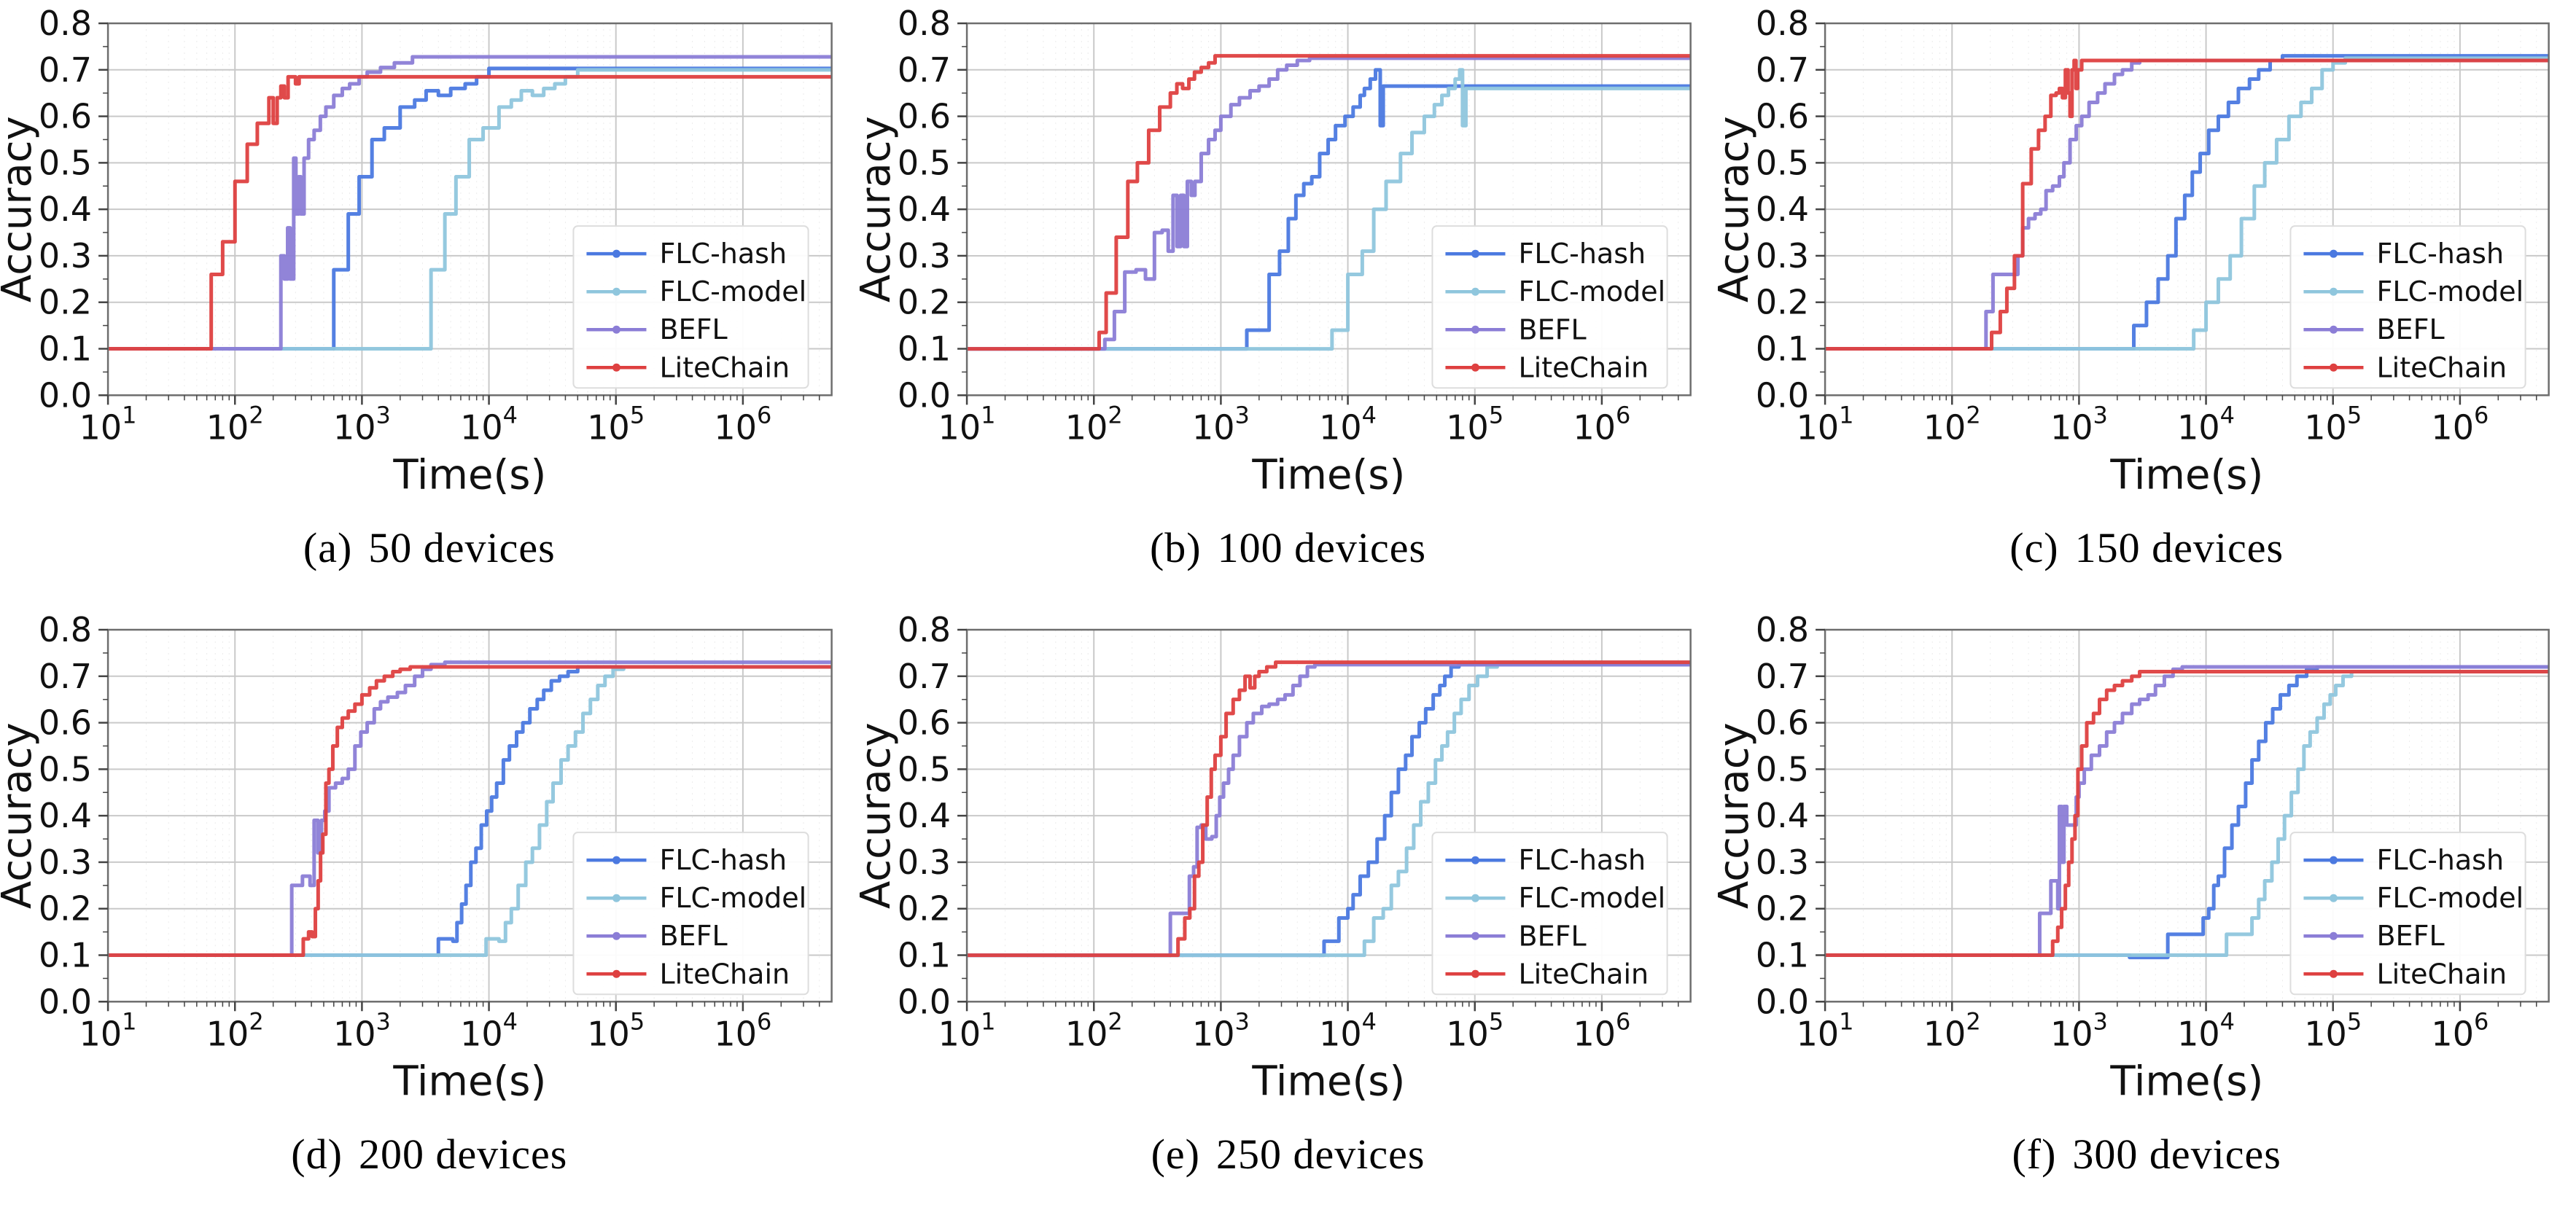  What do you see at coordinates (2146, 1154) in the screenshot?
I see `subplot-caption: (f) 300 devices` at bounding box center [2146, 1154].